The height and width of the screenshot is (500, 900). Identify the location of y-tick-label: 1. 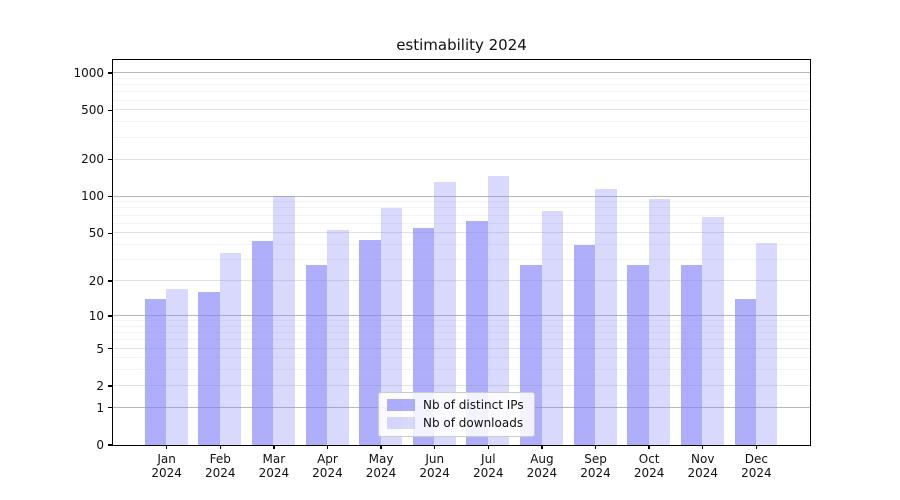
(100, 407).